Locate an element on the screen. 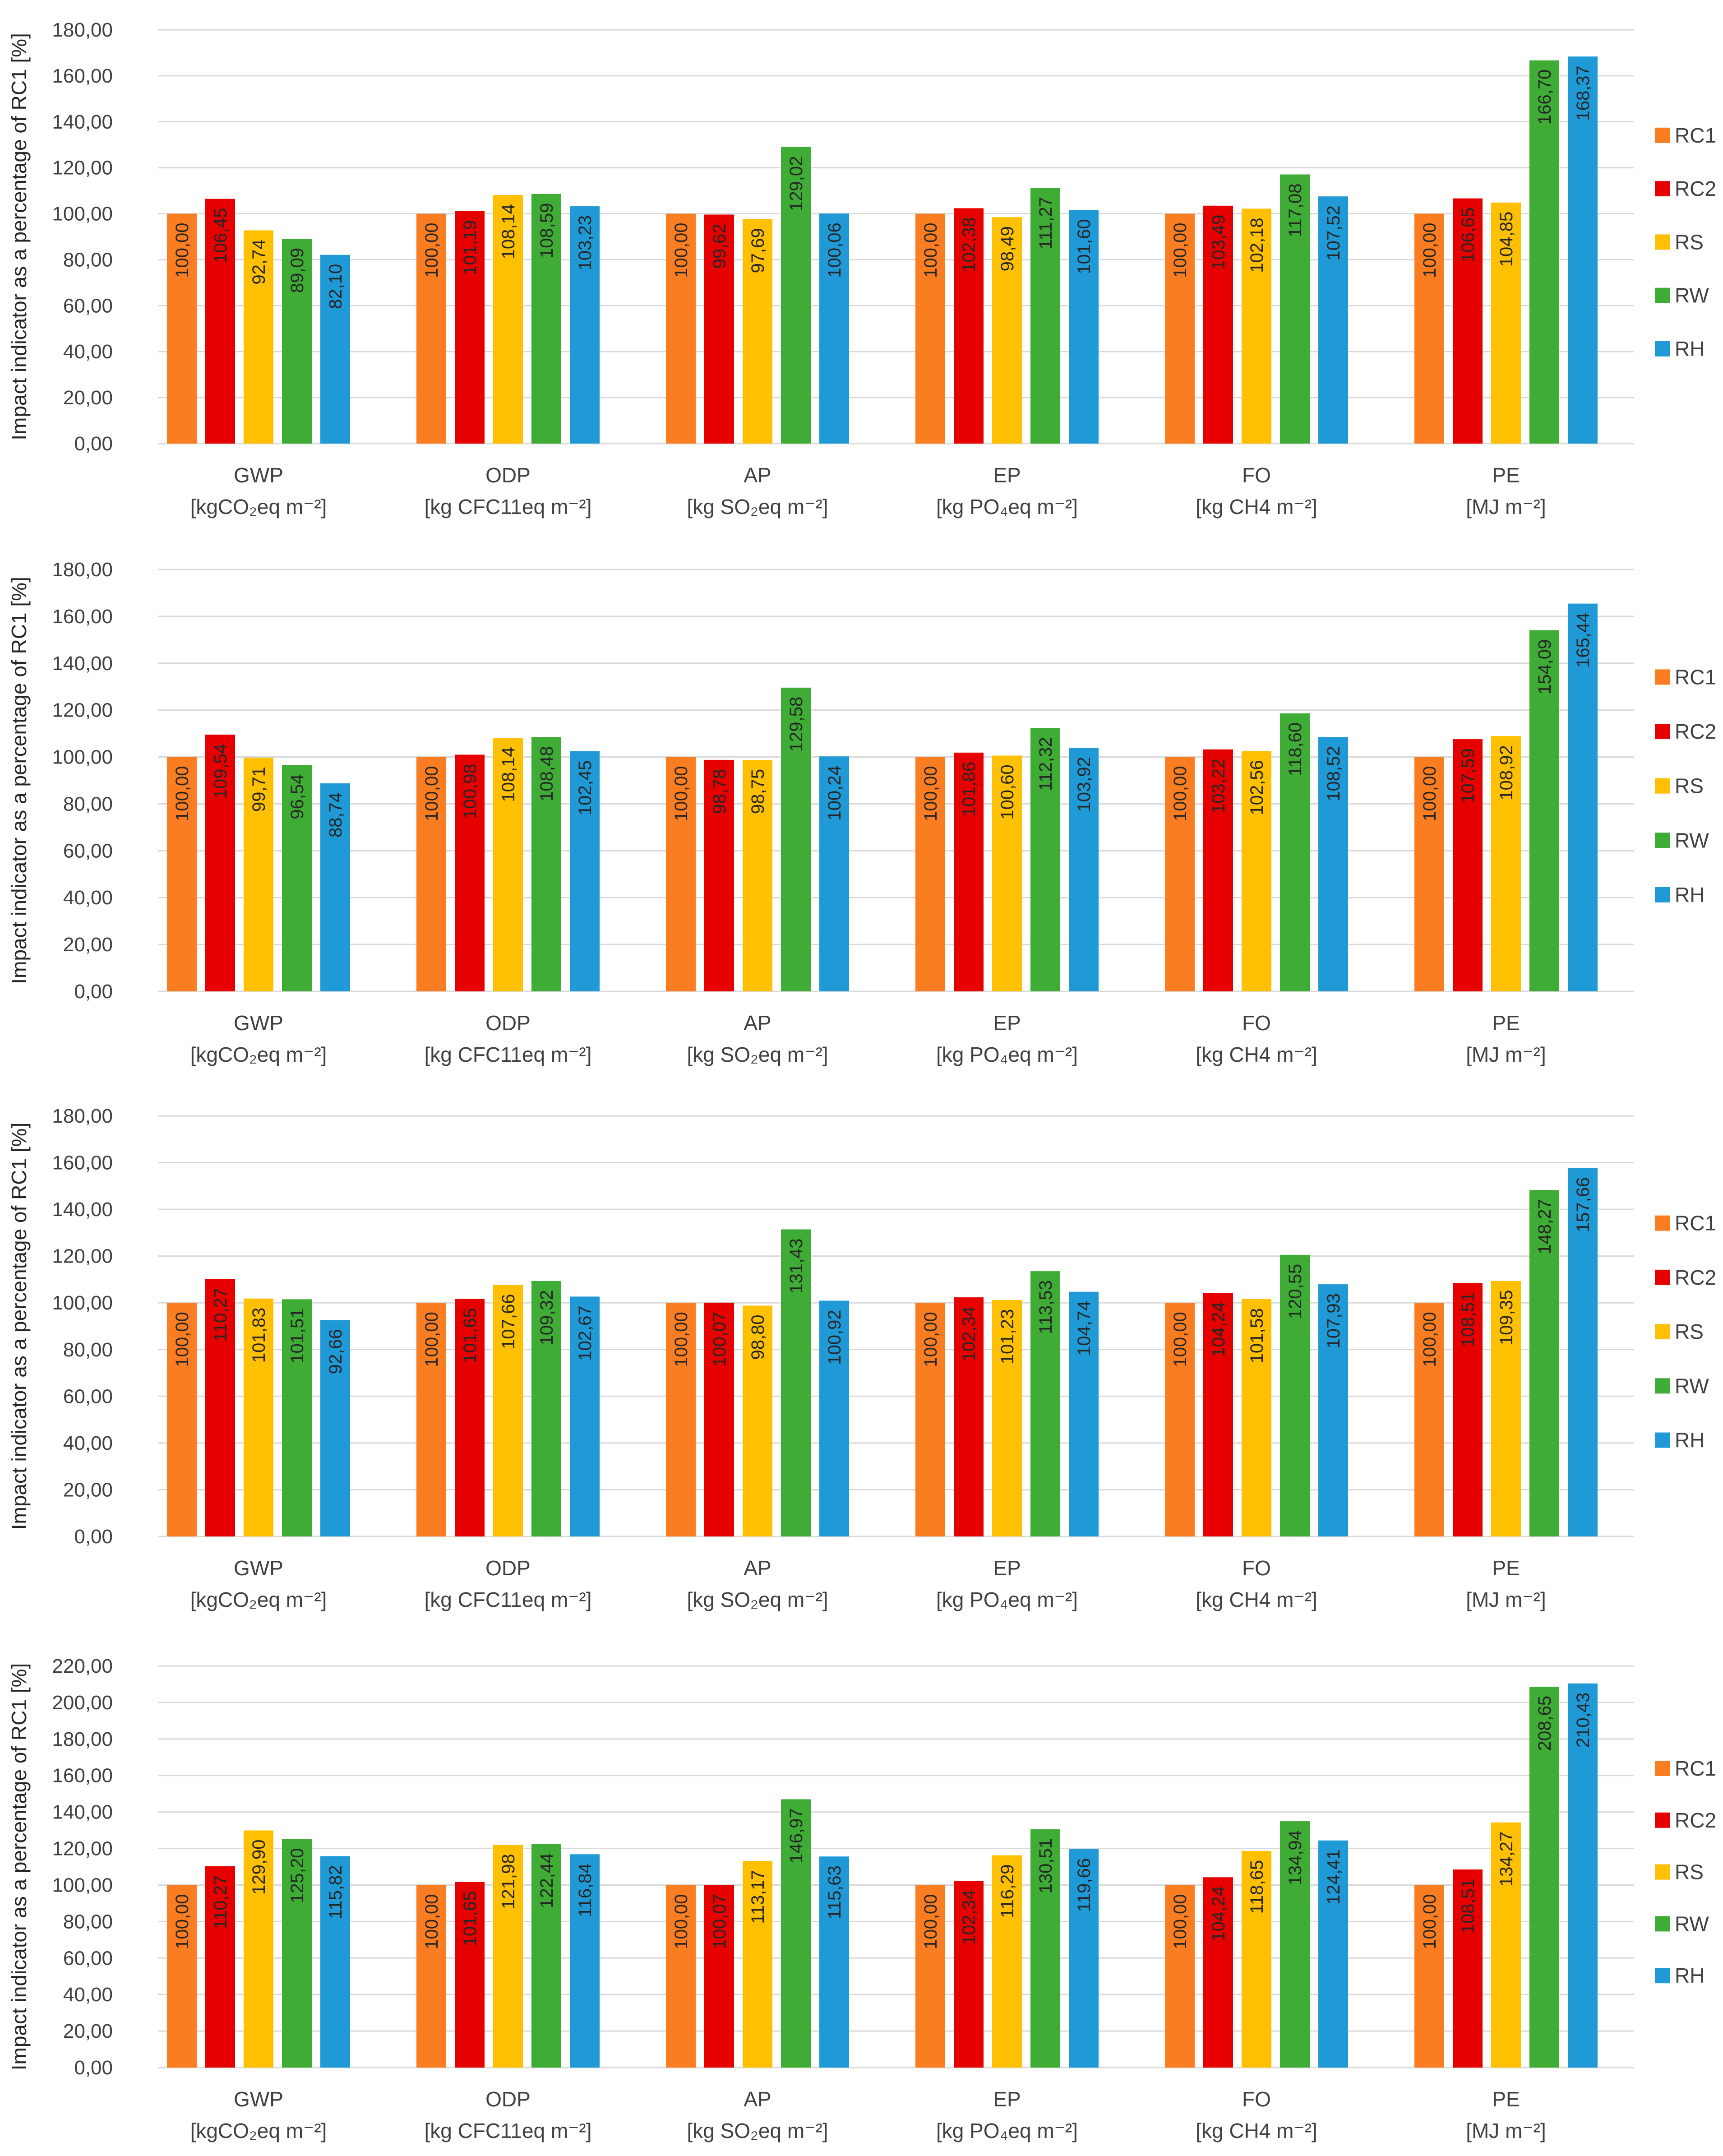  y-tick-label: 140,00 is located at coordinates (82, 1812).